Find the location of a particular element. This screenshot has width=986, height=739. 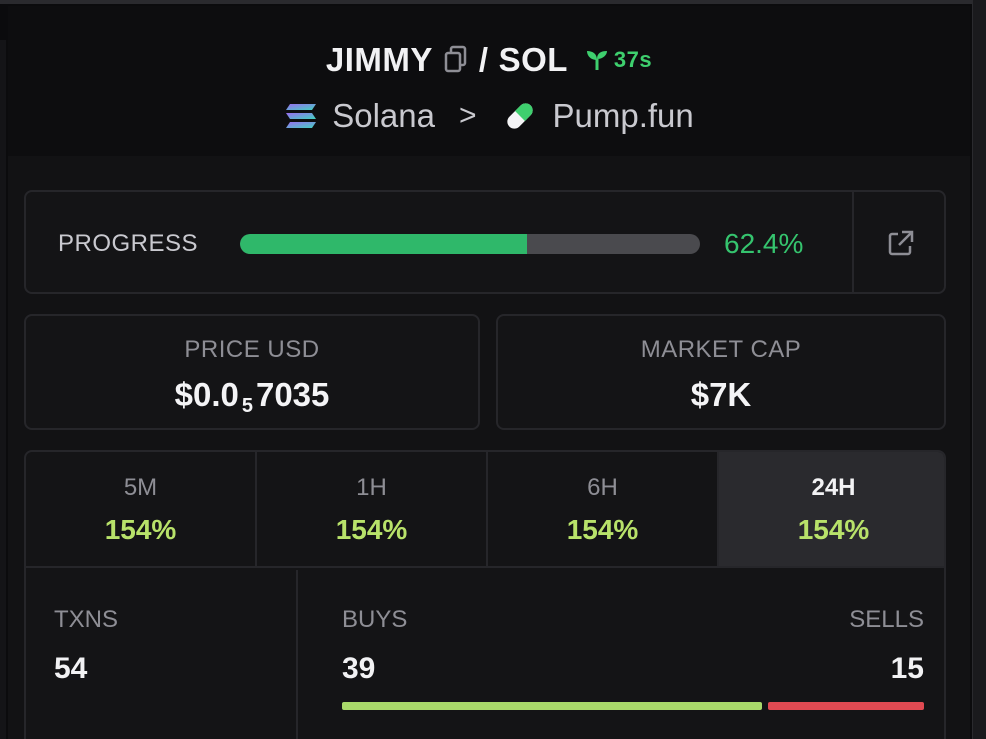

txns-value: 54 is located at coordinates (71, 668).